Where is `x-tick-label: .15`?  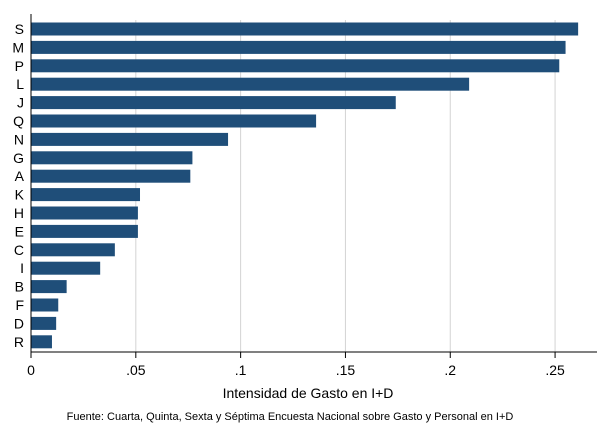
x-tick-label: .15 is located at coordinates (346, 370).